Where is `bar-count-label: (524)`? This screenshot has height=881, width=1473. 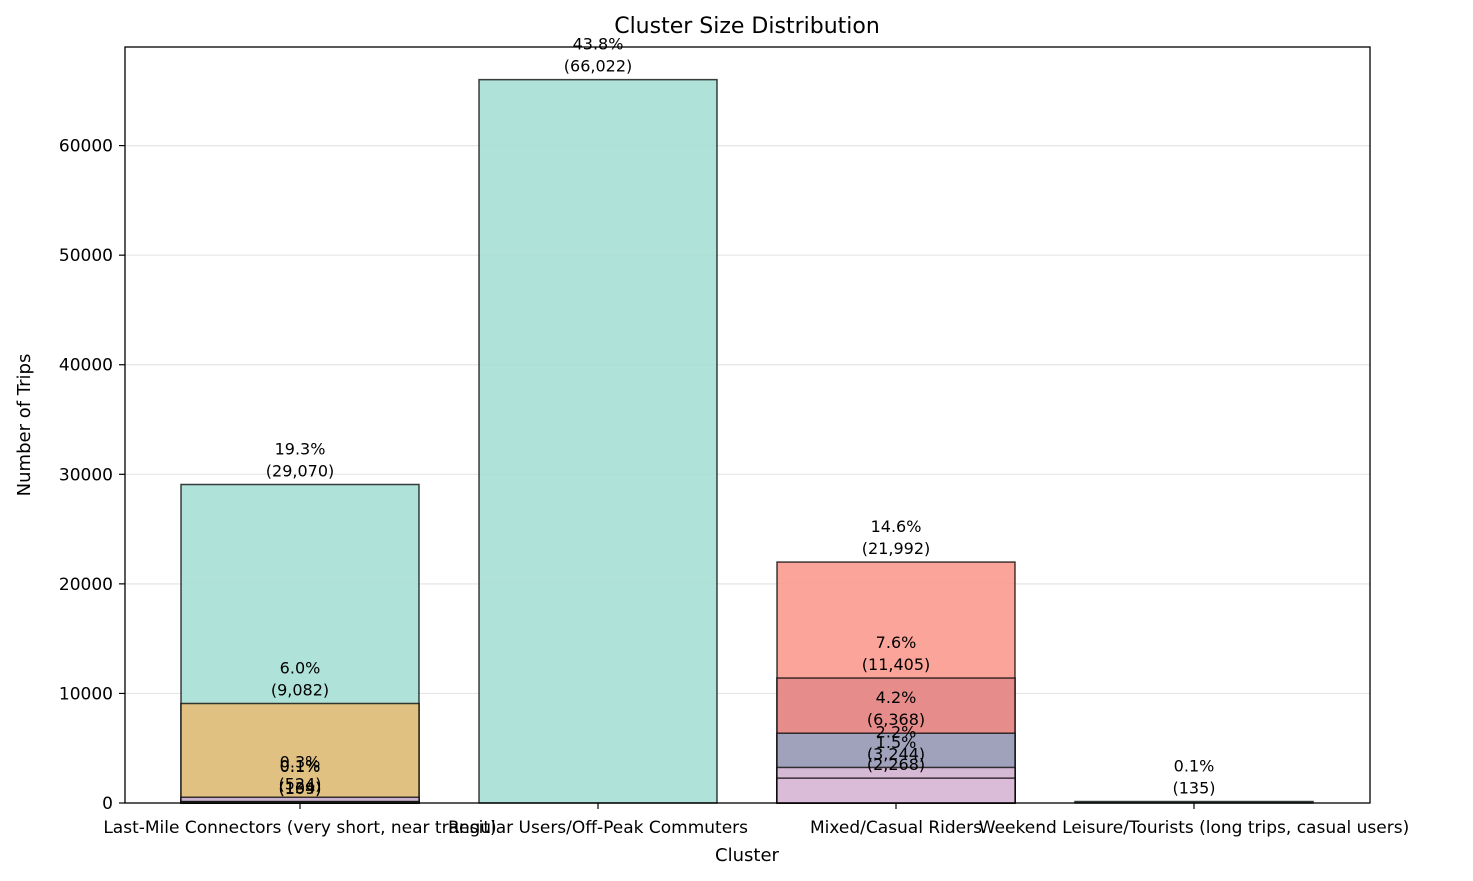 bar-count-label: (524) is located at coordinates (299, 783).